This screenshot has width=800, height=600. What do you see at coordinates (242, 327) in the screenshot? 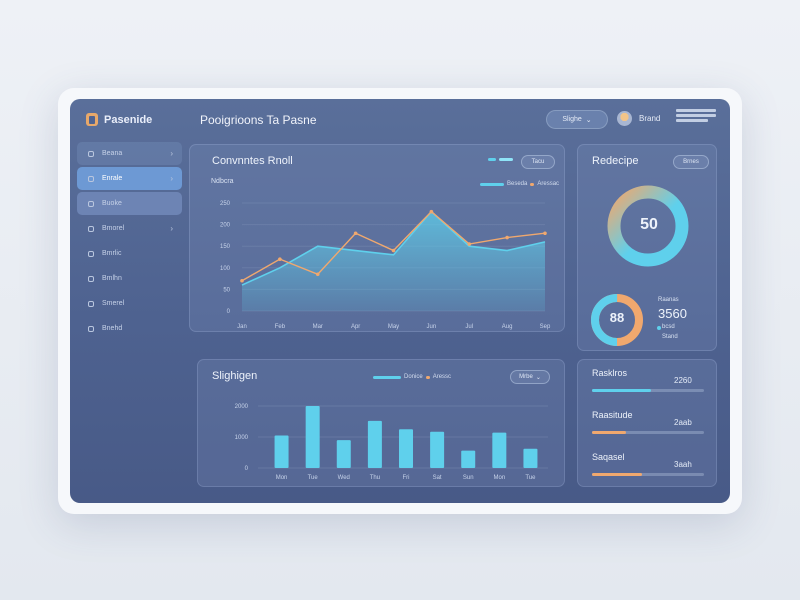
I see `x-tick-label: Jan` at bounding box center [242, 327].